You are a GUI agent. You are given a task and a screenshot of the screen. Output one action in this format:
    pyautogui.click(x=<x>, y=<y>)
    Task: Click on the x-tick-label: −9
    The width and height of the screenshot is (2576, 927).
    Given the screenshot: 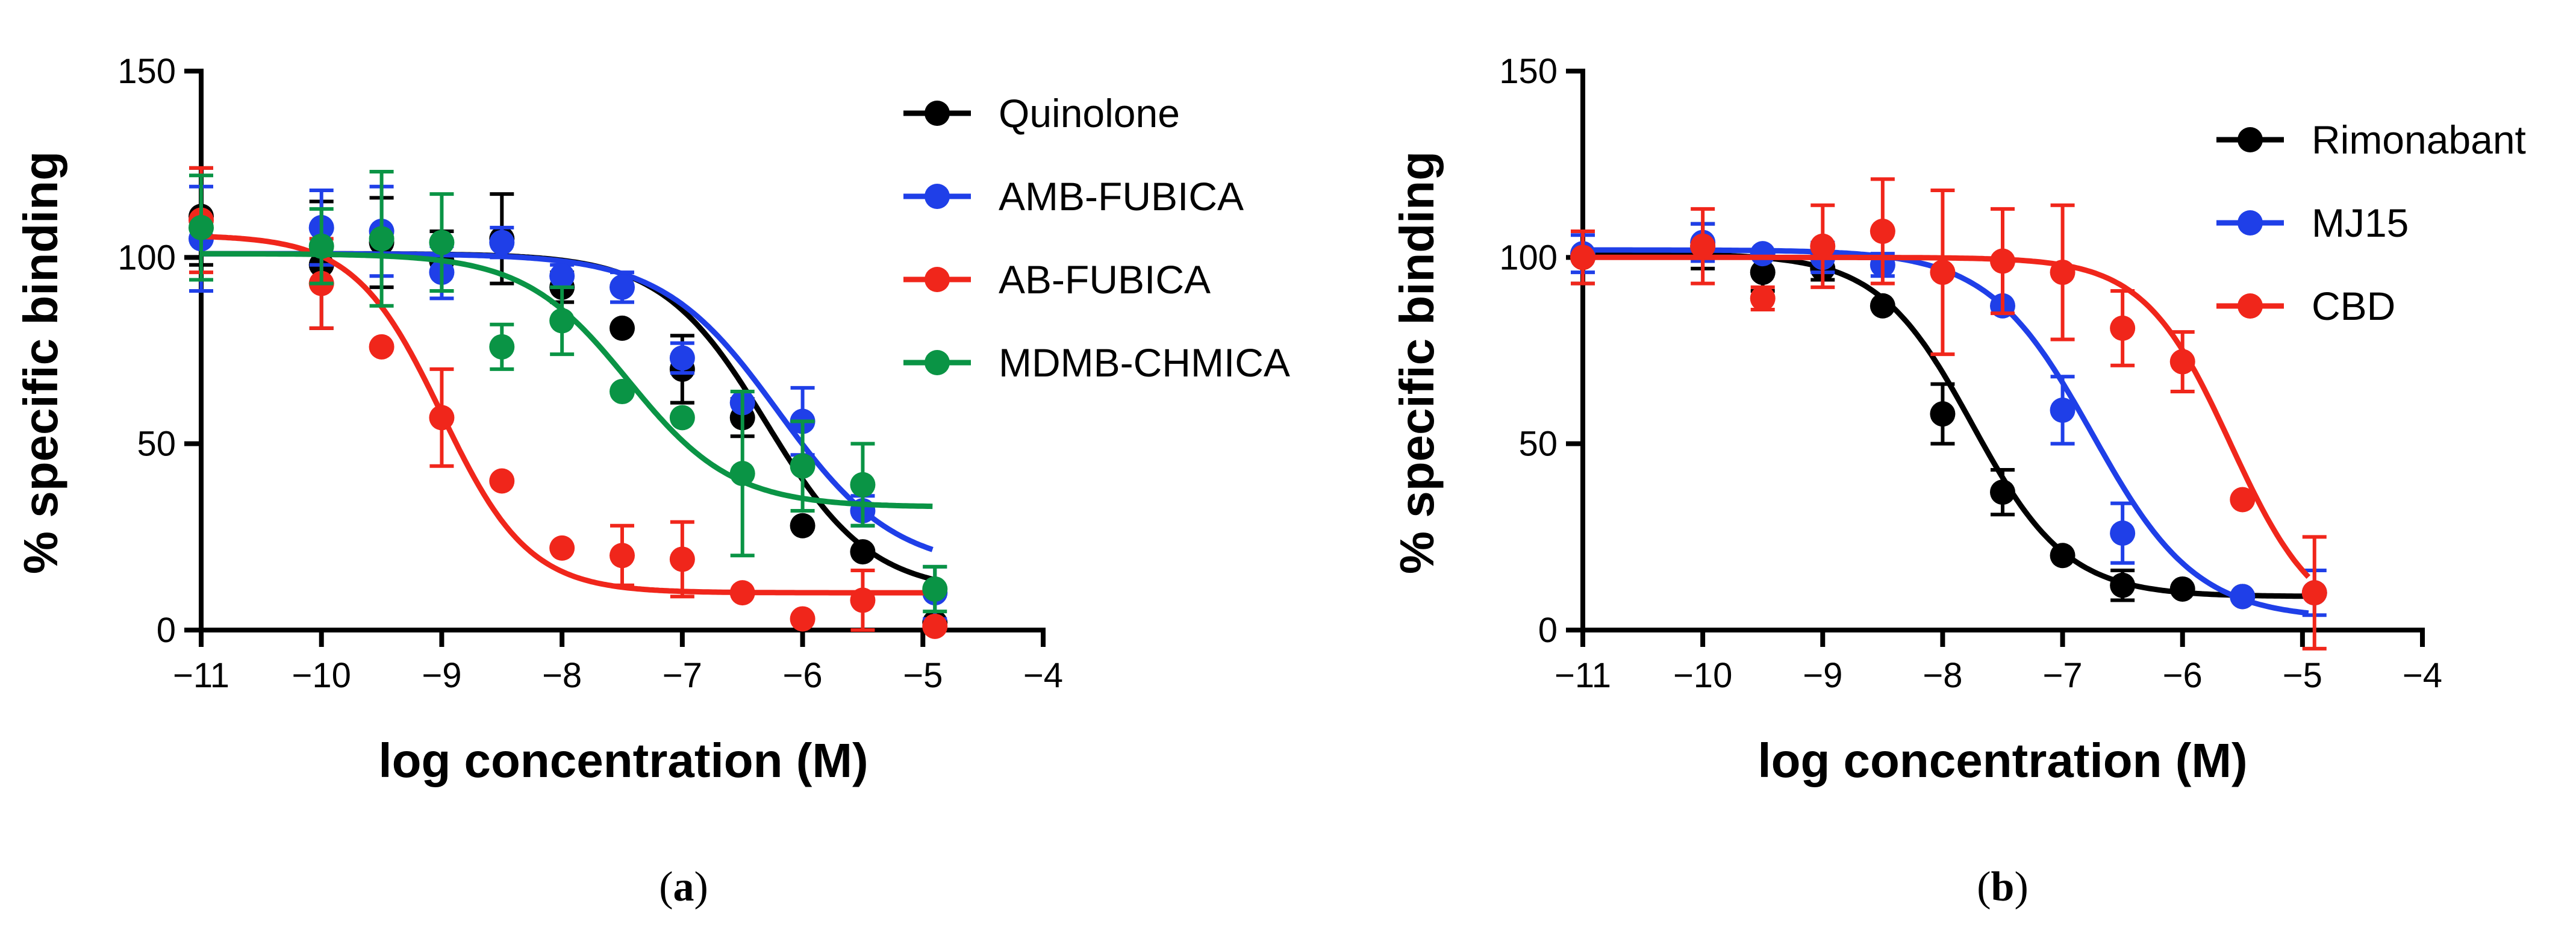 What is the action you would take?
    pyautogui.click(x=1822, y=675)
    